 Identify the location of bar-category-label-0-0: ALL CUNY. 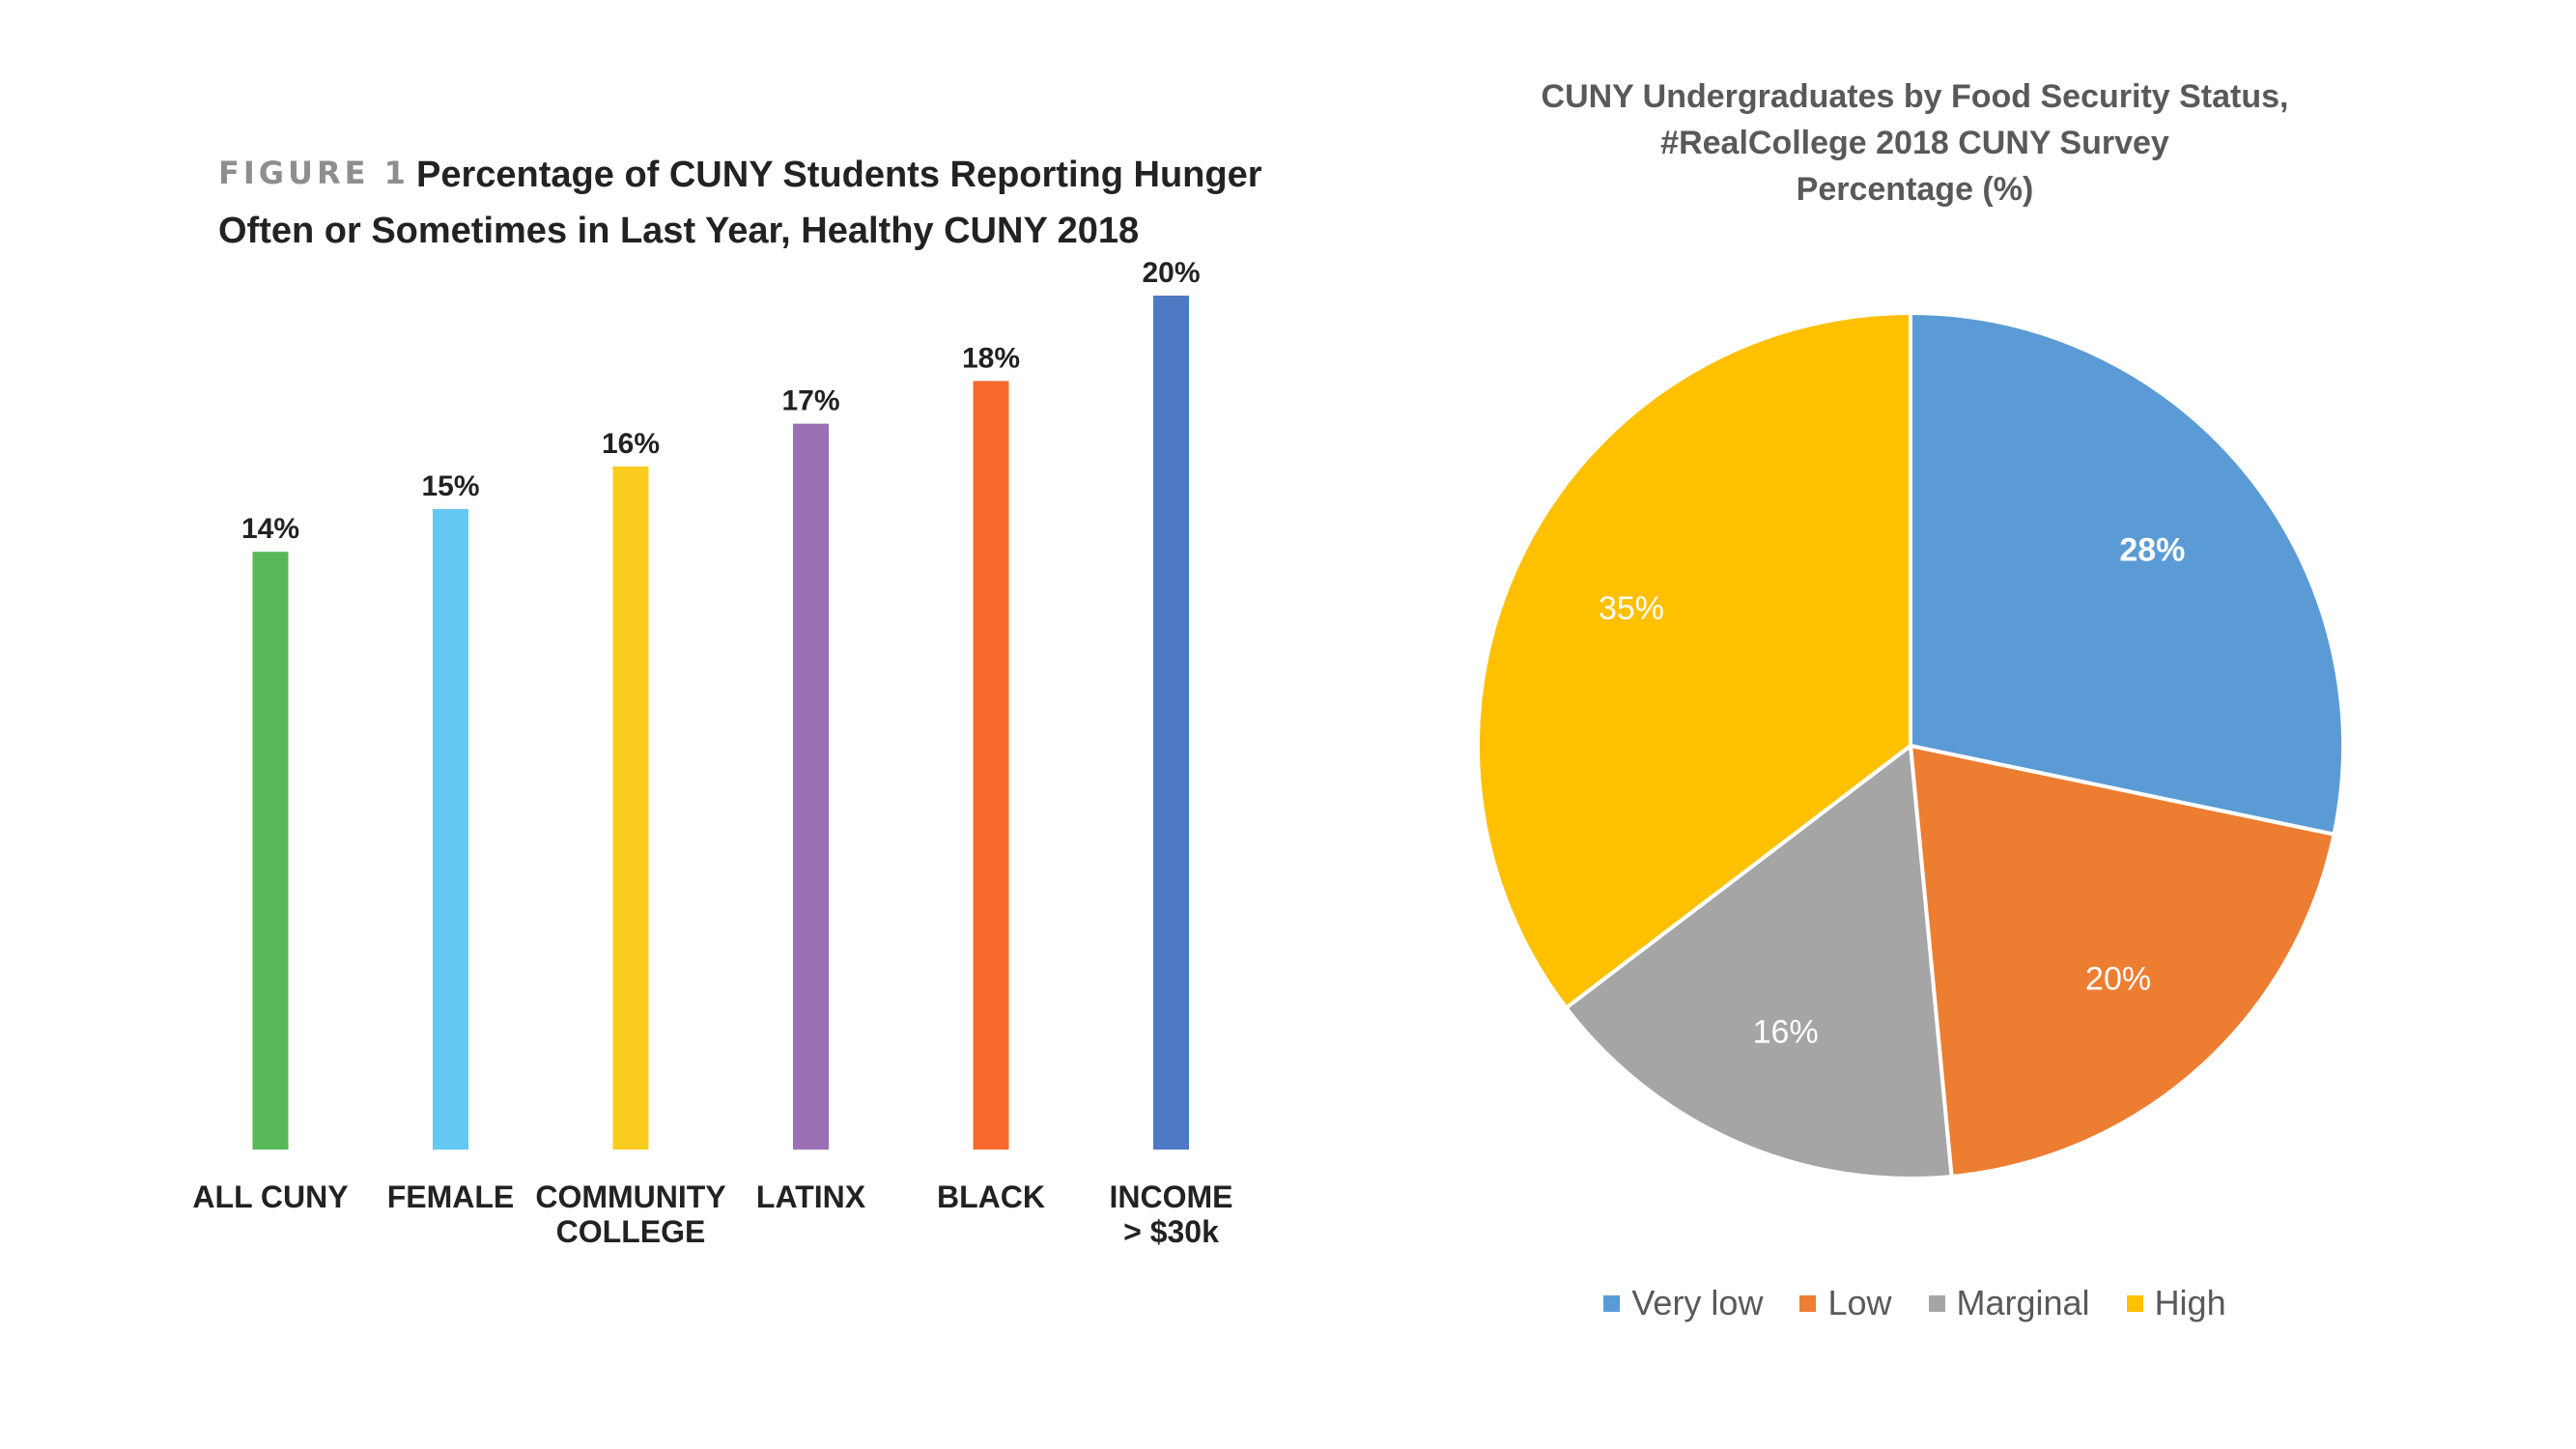
(270, 1196).